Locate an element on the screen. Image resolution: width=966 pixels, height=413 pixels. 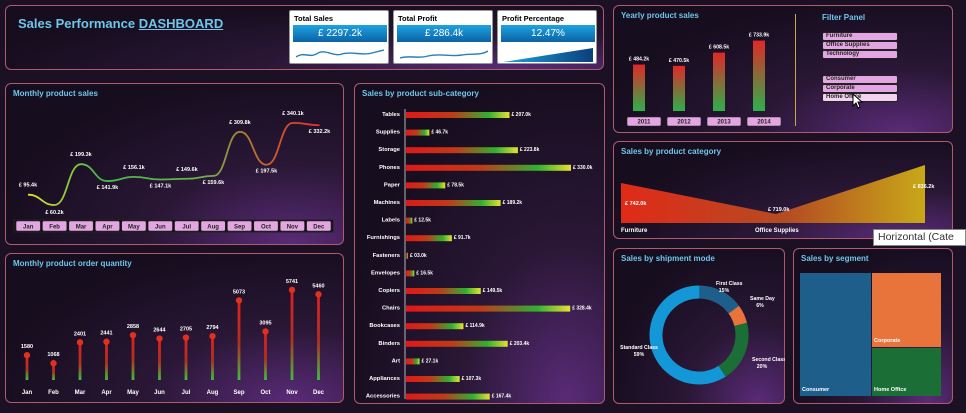
kpi-profit-percentage: Profit Percentage 12.47% is located at coordinates (547, 37).